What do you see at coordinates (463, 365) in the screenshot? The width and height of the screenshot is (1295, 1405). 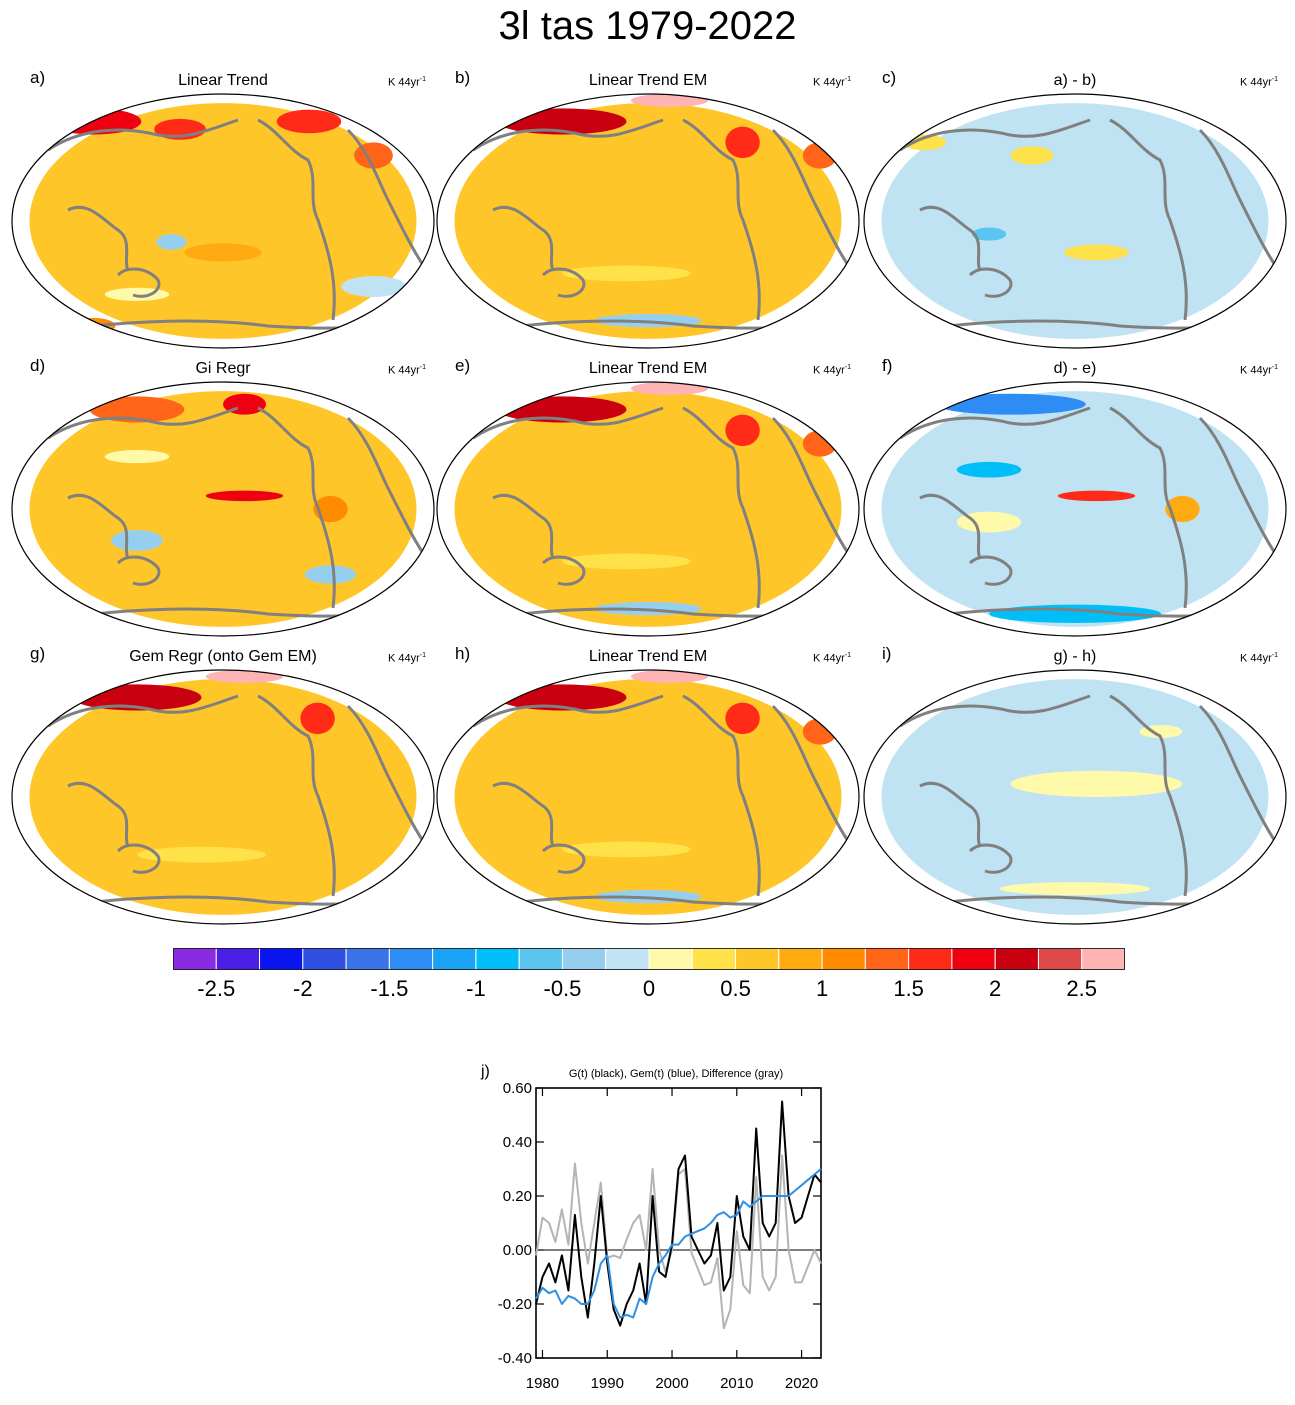 I see `panel-letter: e)` at bounding box center [463, 365].